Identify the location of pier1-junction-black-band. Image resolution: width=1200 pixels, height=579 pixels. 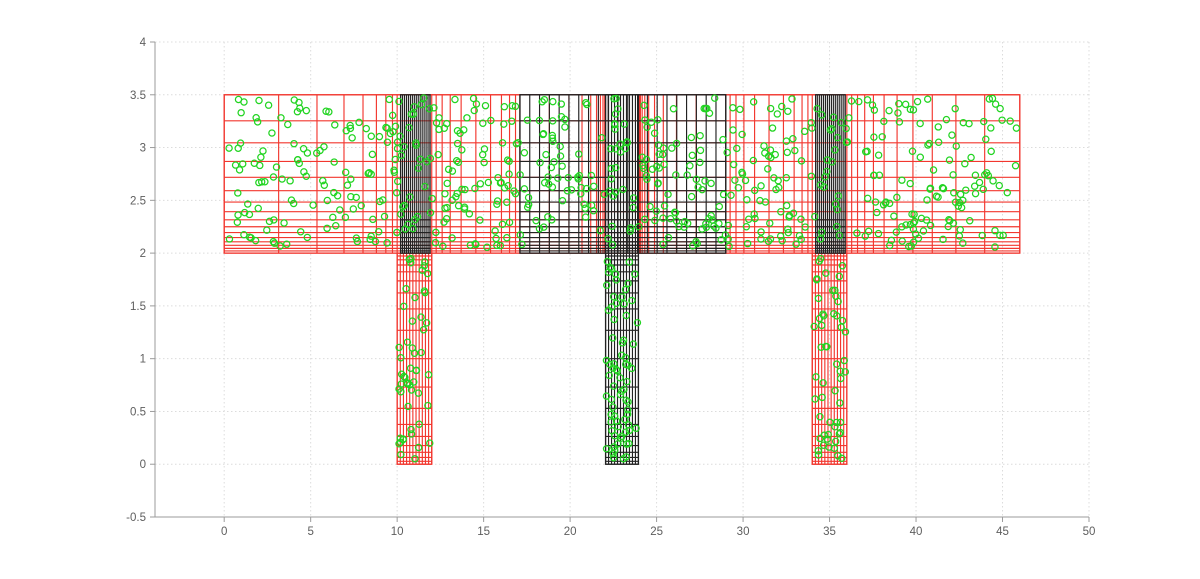
(415, 174).